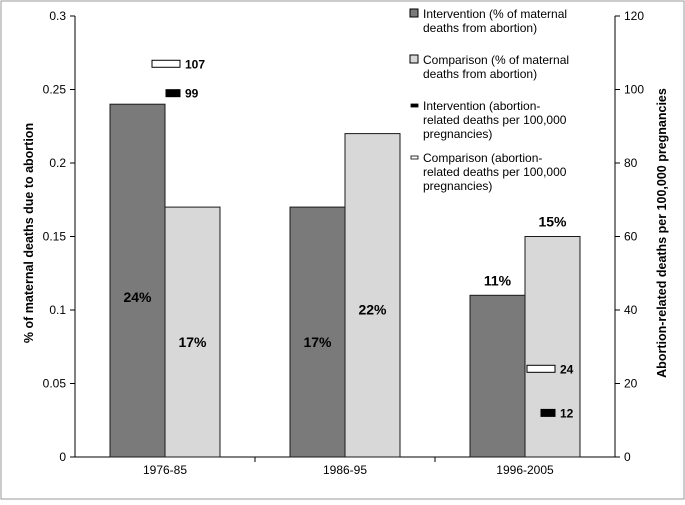 The width and height of the screenshot is (685, 505). I want to click on right-axis-tick-label: 60, so click(631, 237).